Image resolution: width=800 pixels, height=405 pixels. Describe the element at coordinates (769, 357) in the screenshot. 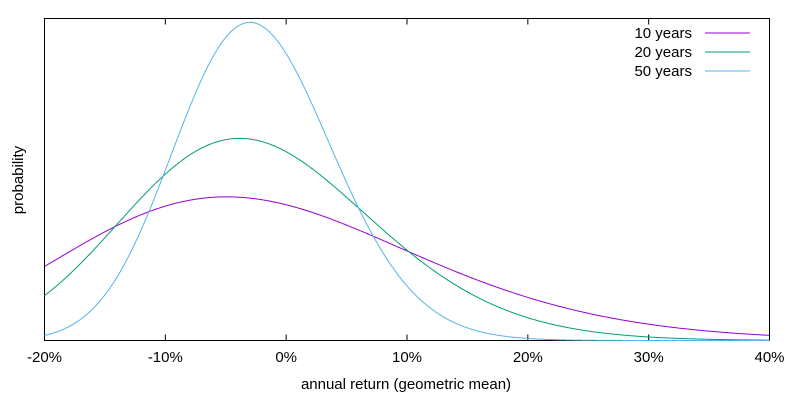

I see `x-tick-label: 40%` at that location.